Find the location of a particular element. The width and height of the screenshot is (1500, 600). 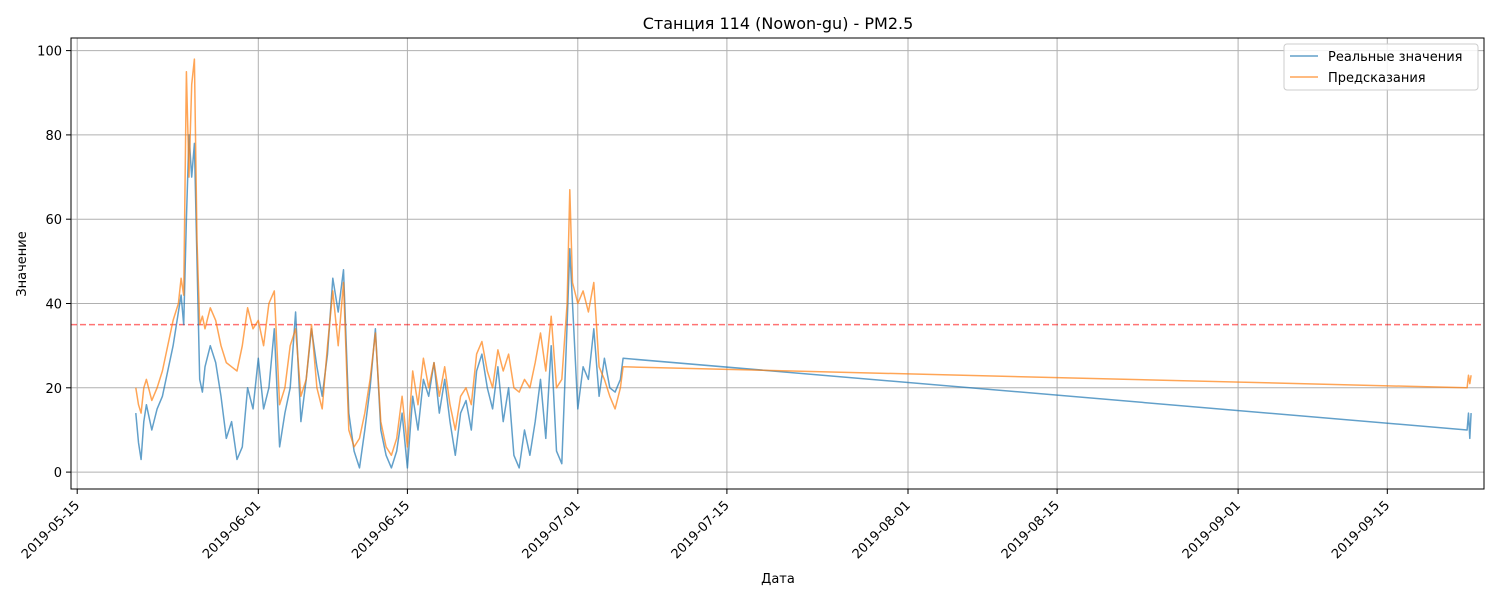

legend: Реальные значения Предсказания is located at coordinates (1381, 67).